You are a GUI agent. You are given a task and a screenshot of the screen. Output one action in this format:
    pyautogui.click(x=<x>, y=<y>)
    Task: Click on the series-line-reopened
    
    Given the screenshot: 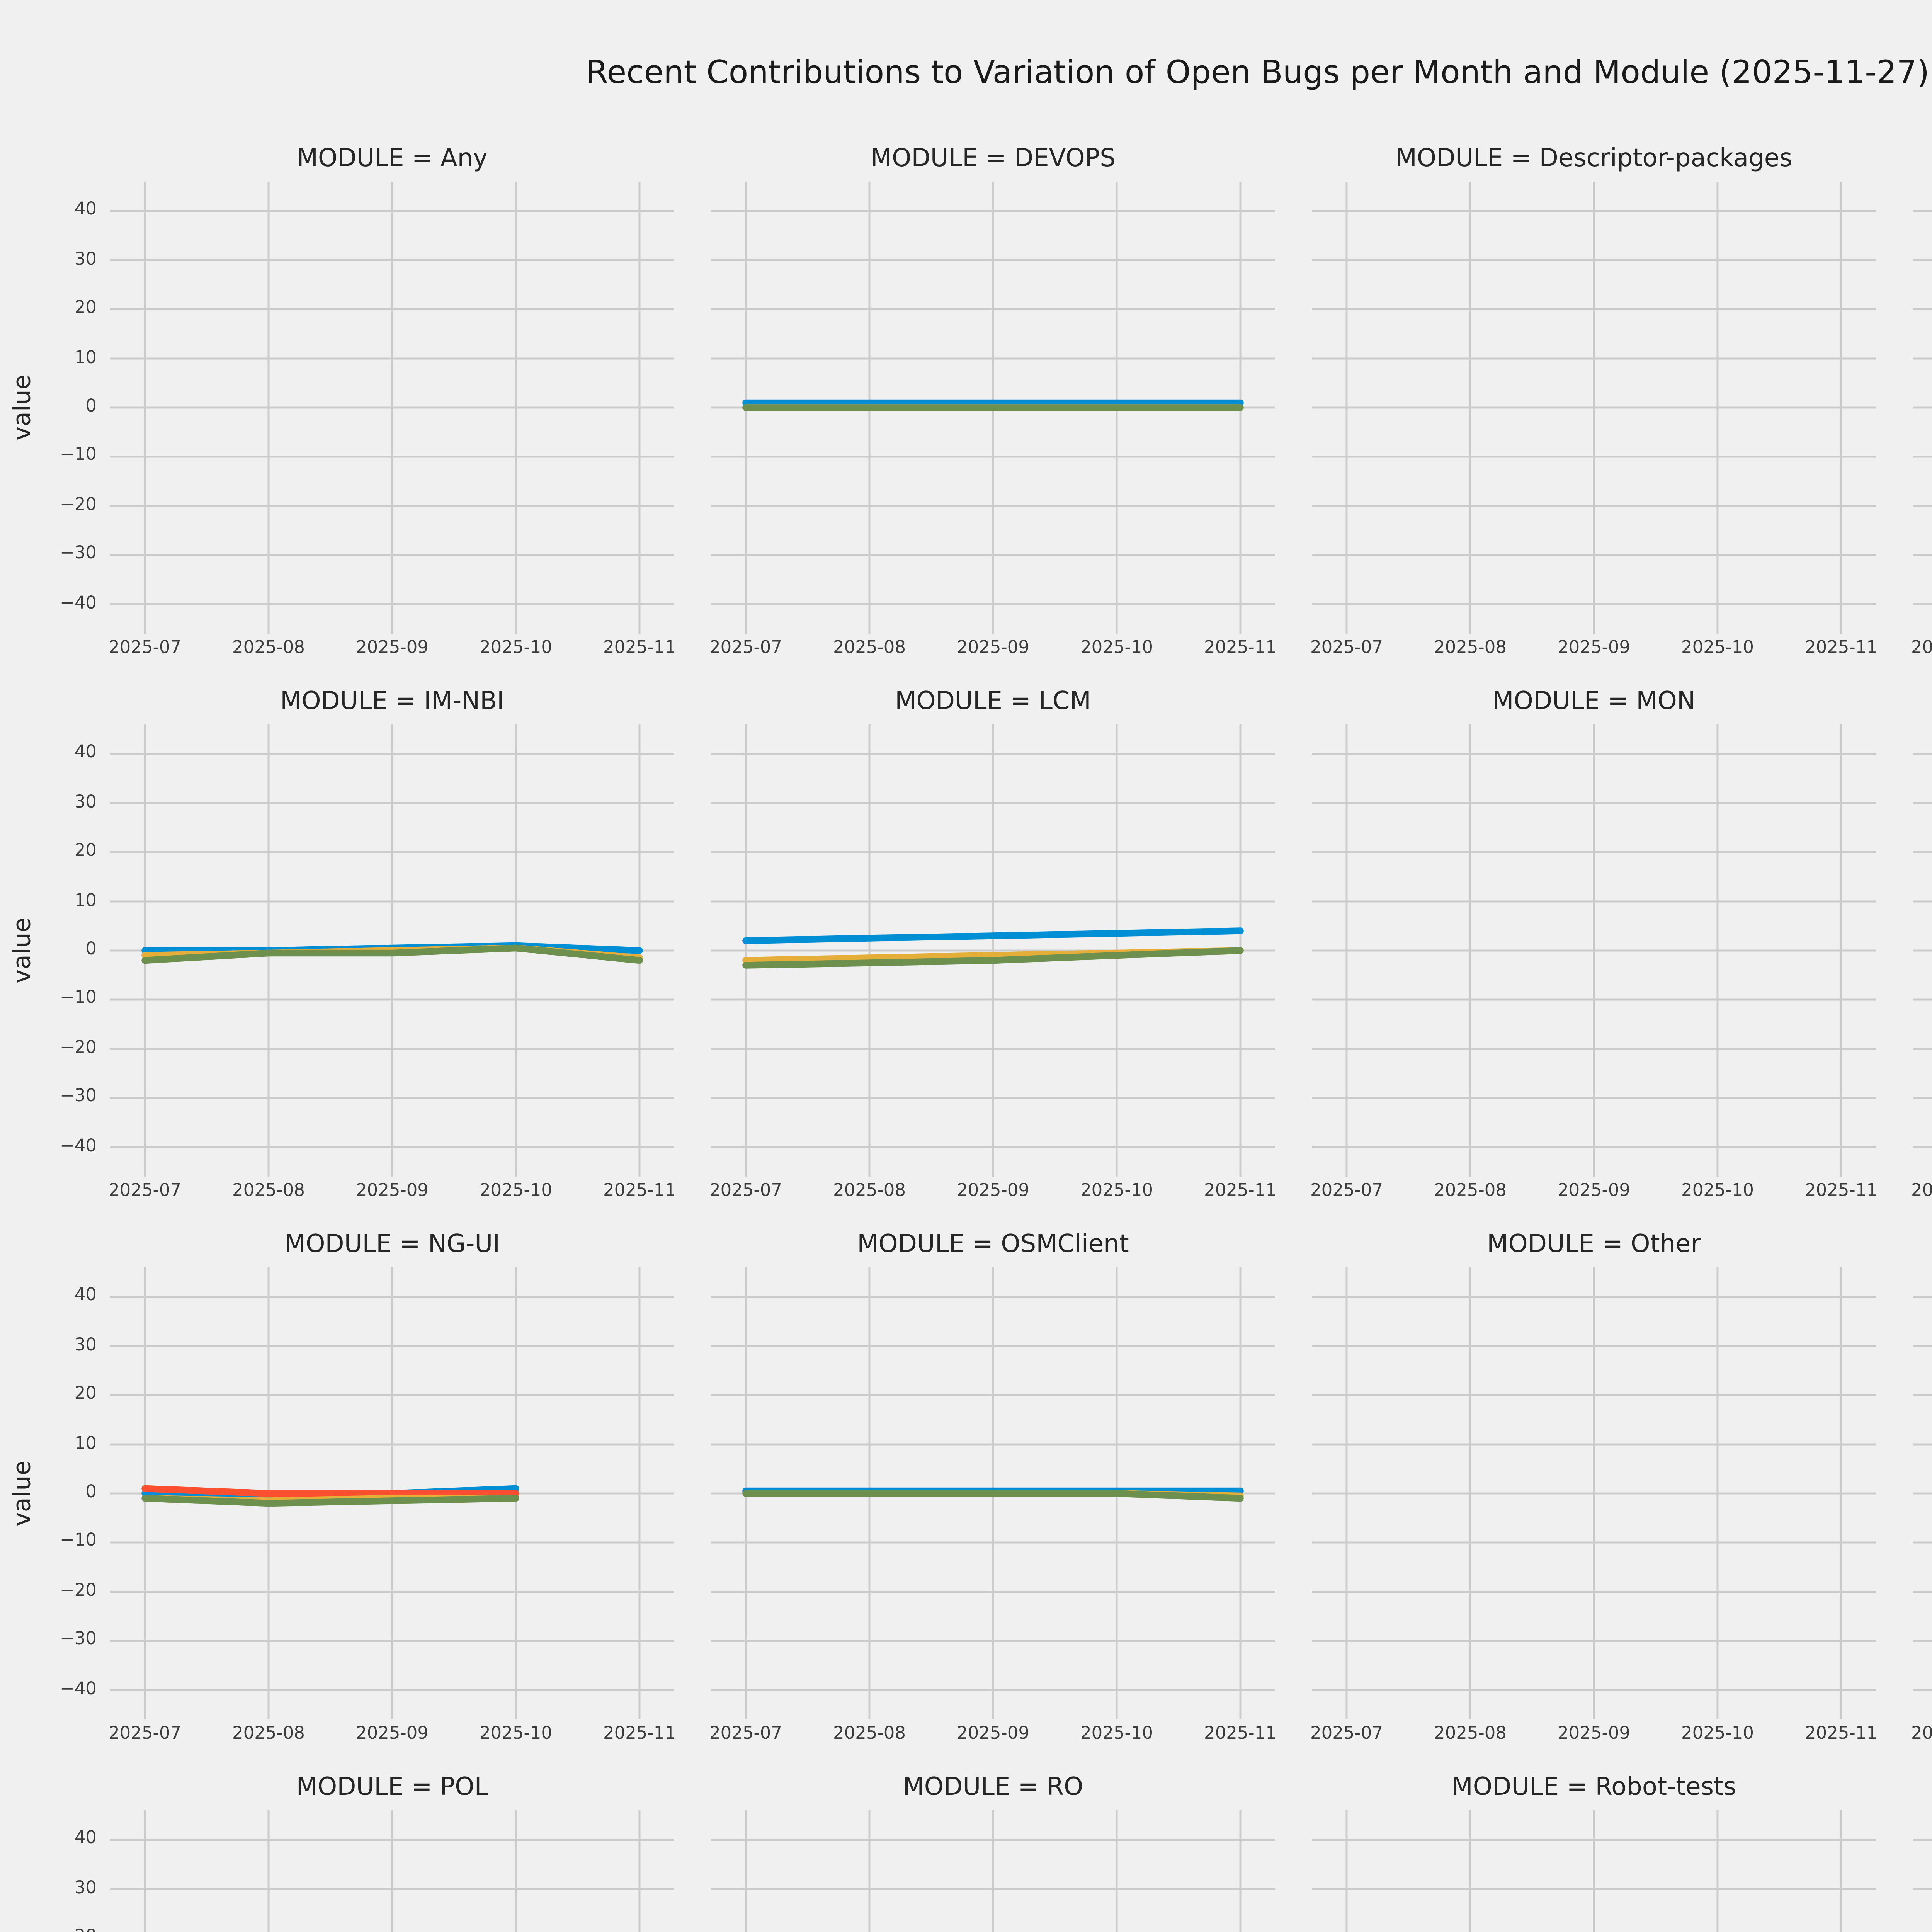 What is the action you would take?
    pyautogui.click(x=330, y=1491)
    